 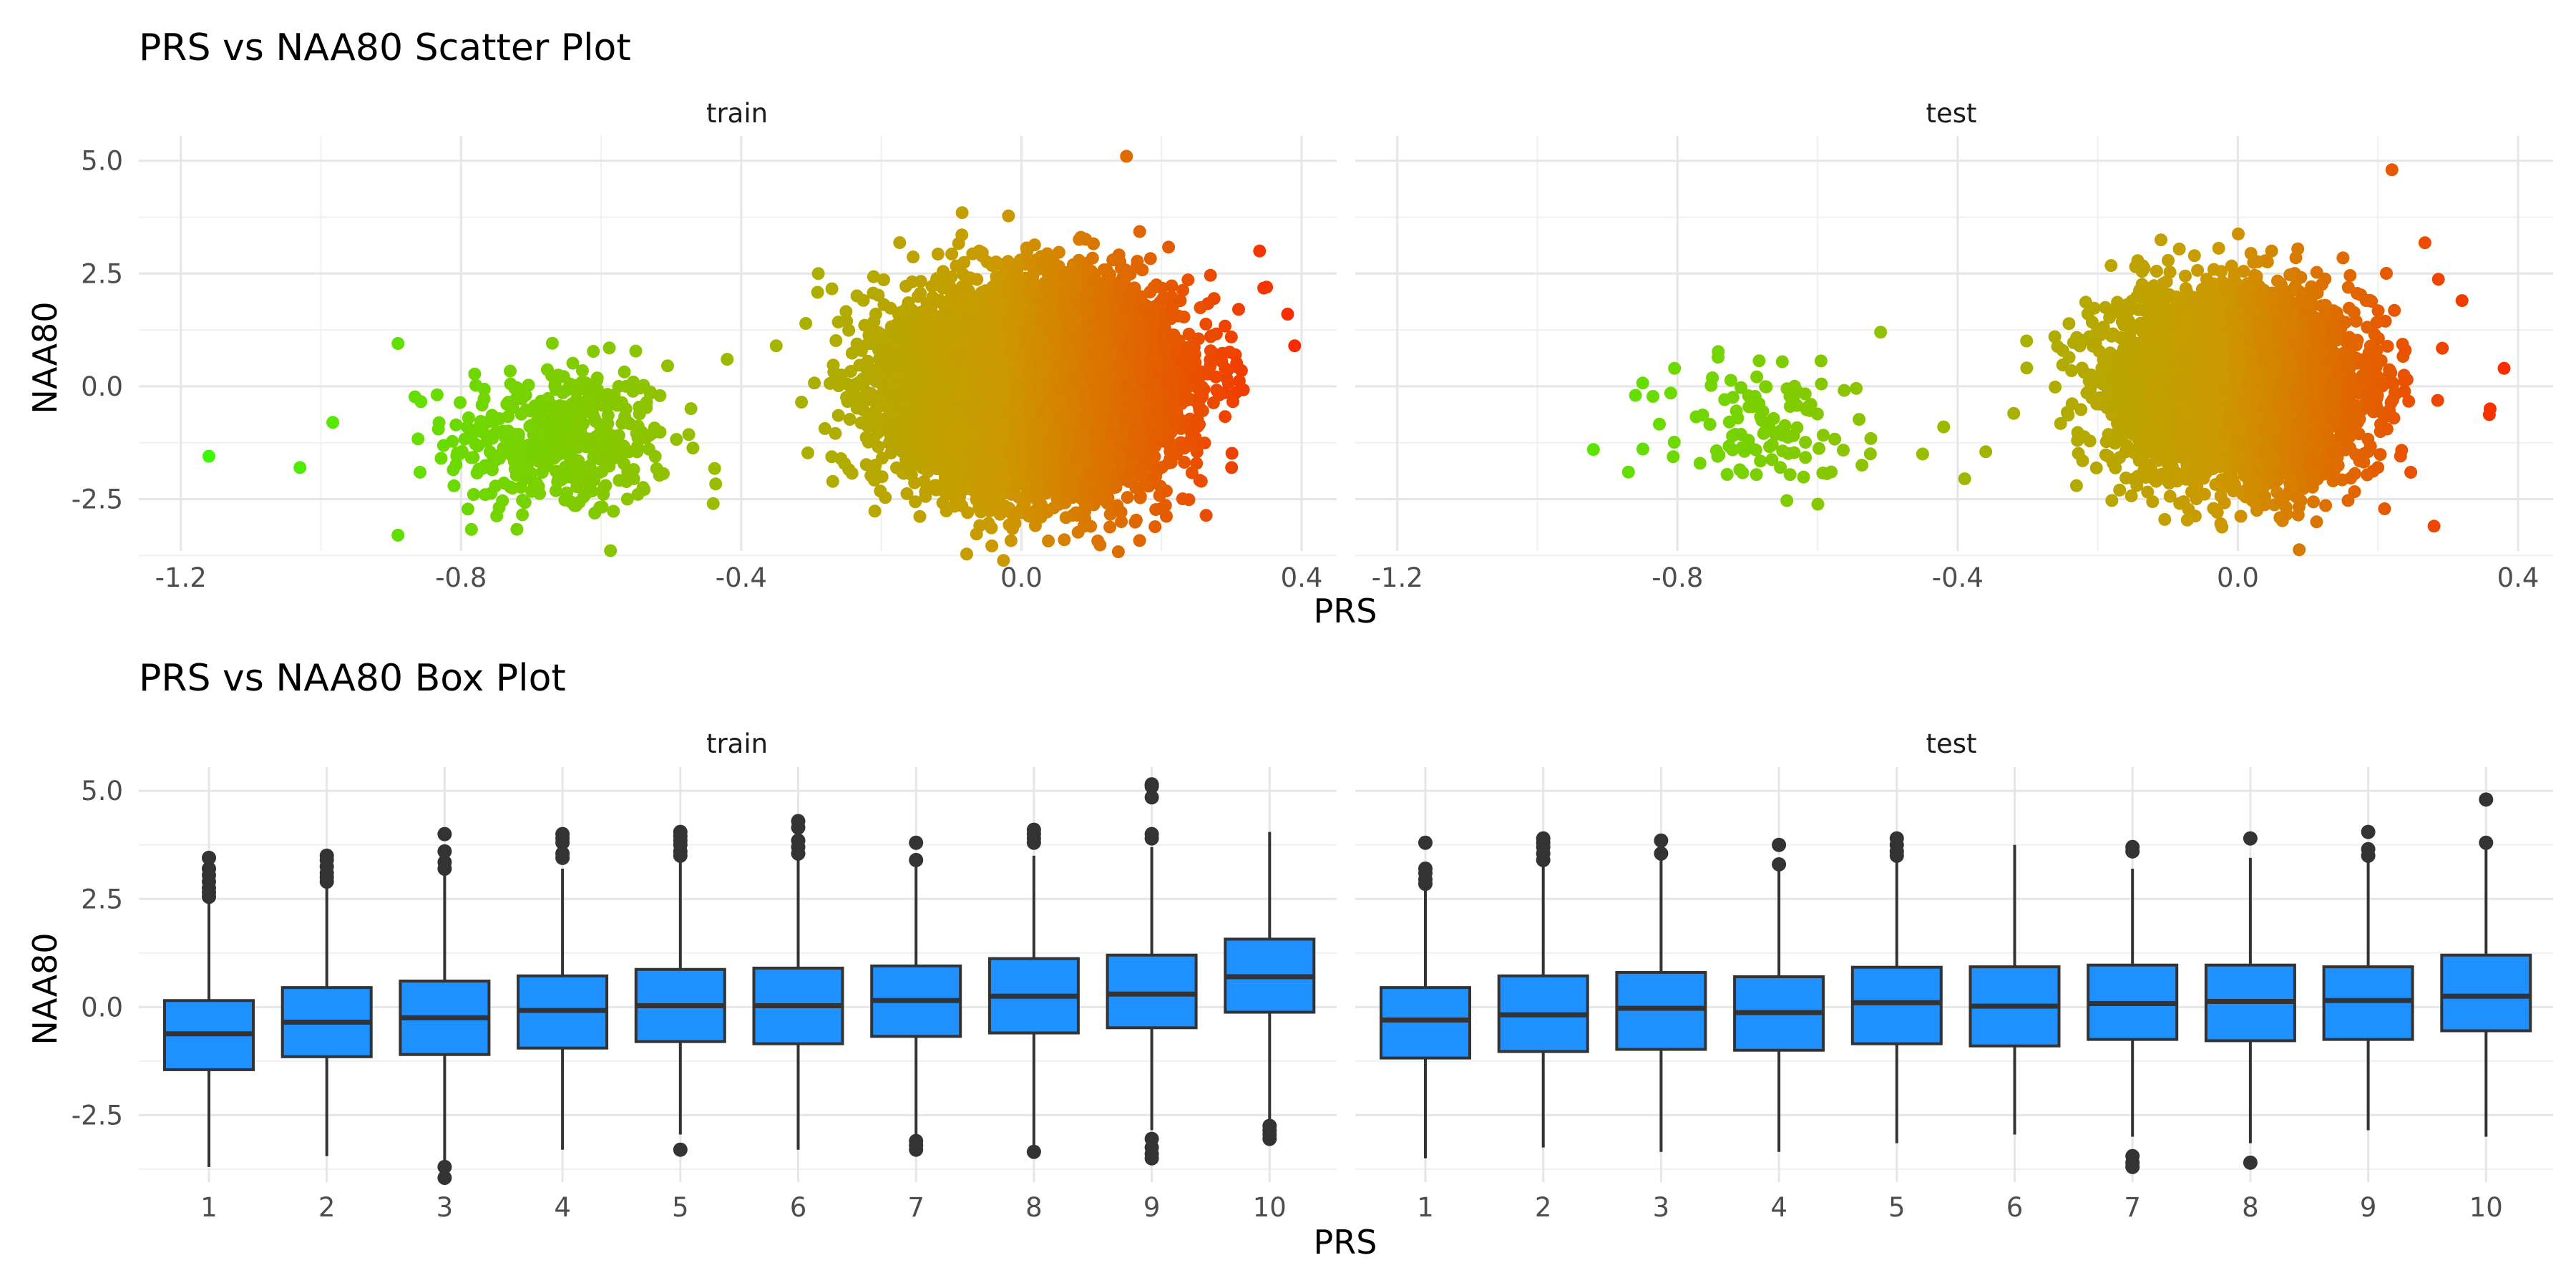 I want to click on scatter-panel-train-dense-points, so click(x=798, y=386).